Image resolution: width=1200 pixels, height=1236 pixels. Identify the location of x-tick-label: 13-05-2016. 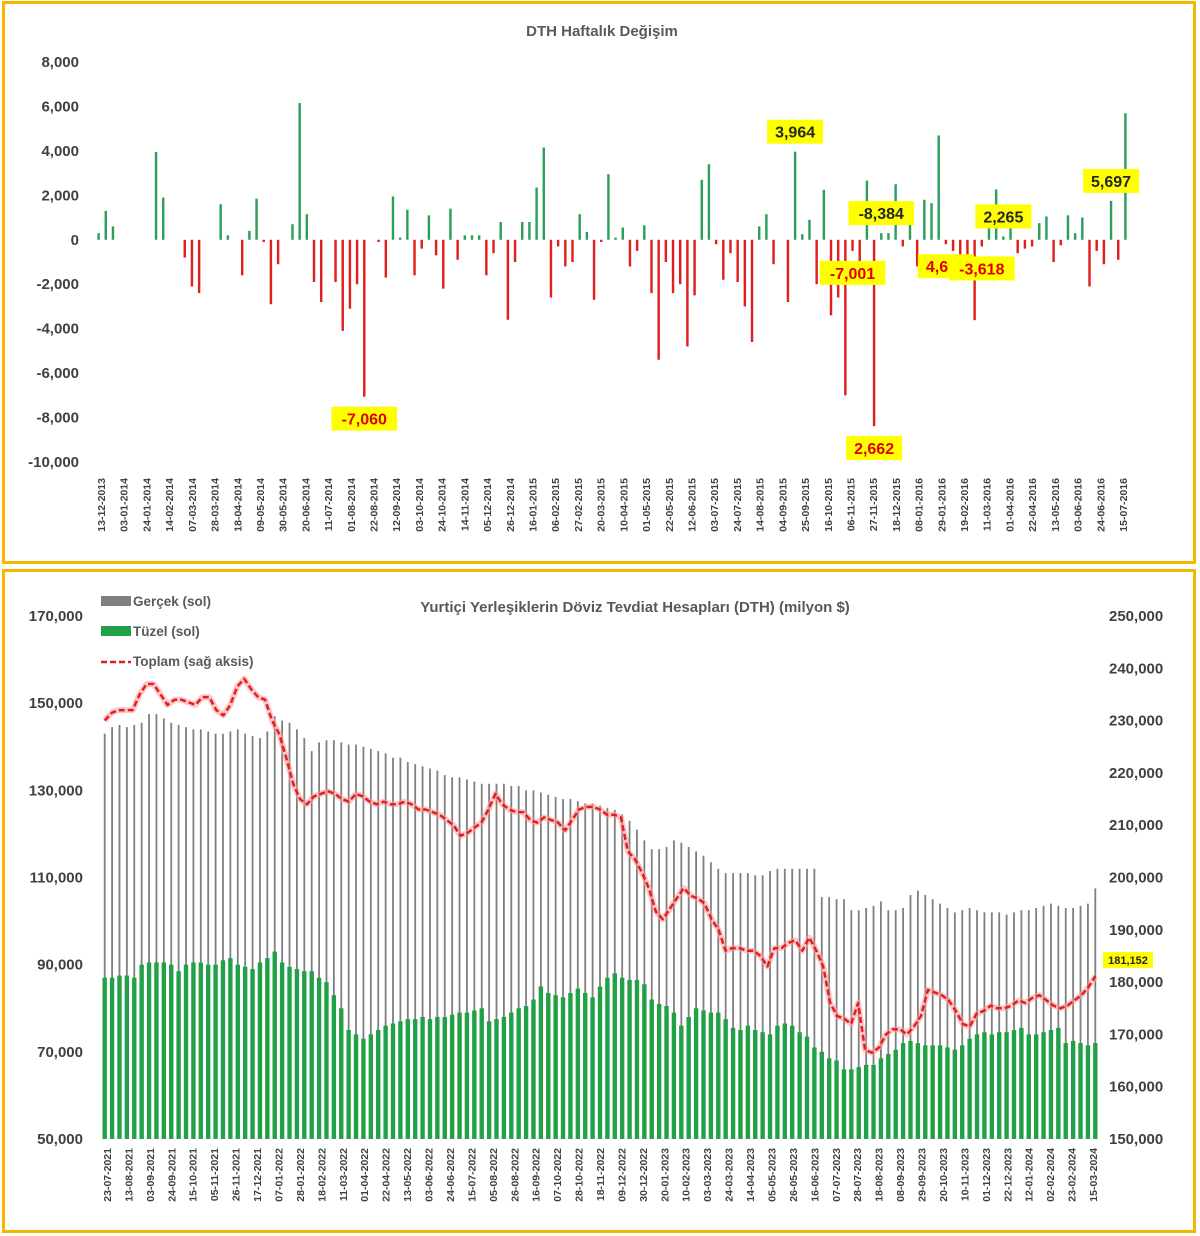
(1056, 505).